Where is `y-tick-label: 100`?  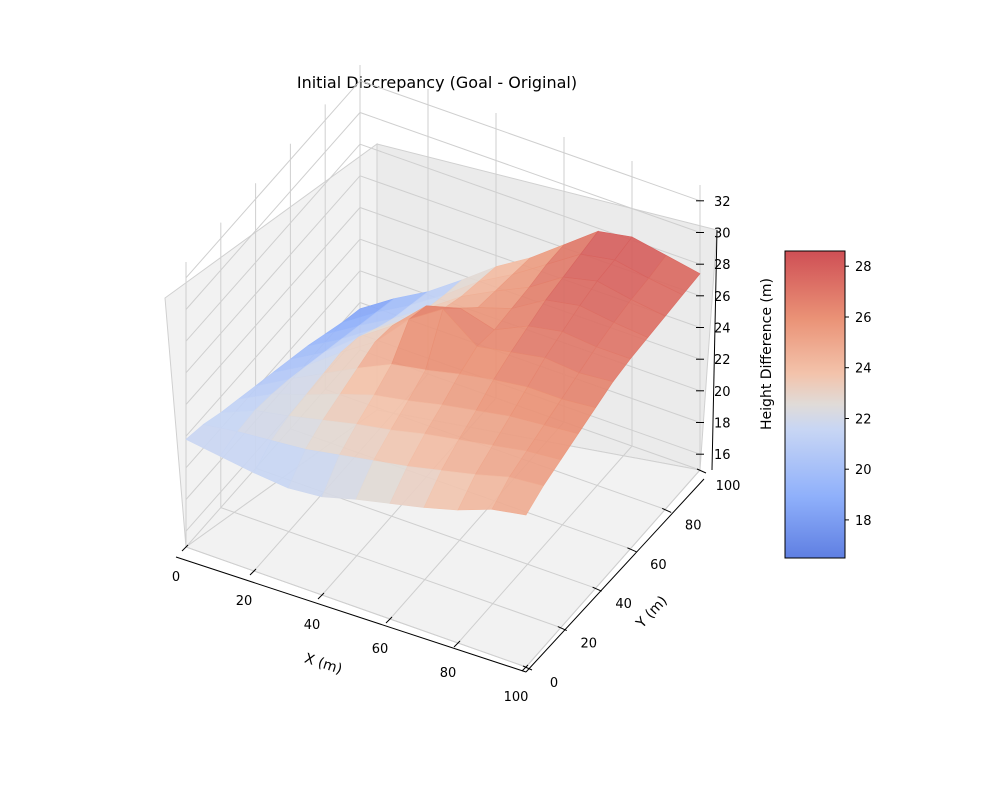 y-tick-label: 100 is located at coordinates (728, 486).